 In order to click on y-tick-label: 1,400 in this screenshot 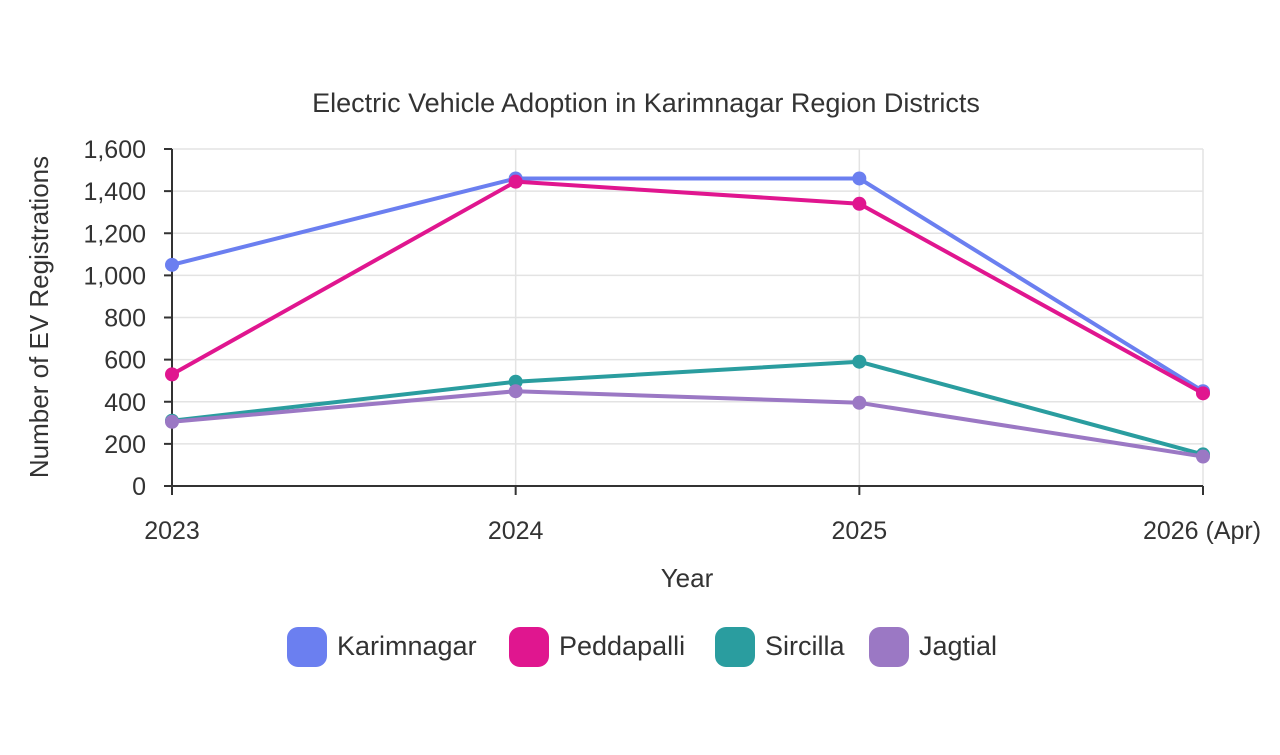, I will do `click(114, 192)`.